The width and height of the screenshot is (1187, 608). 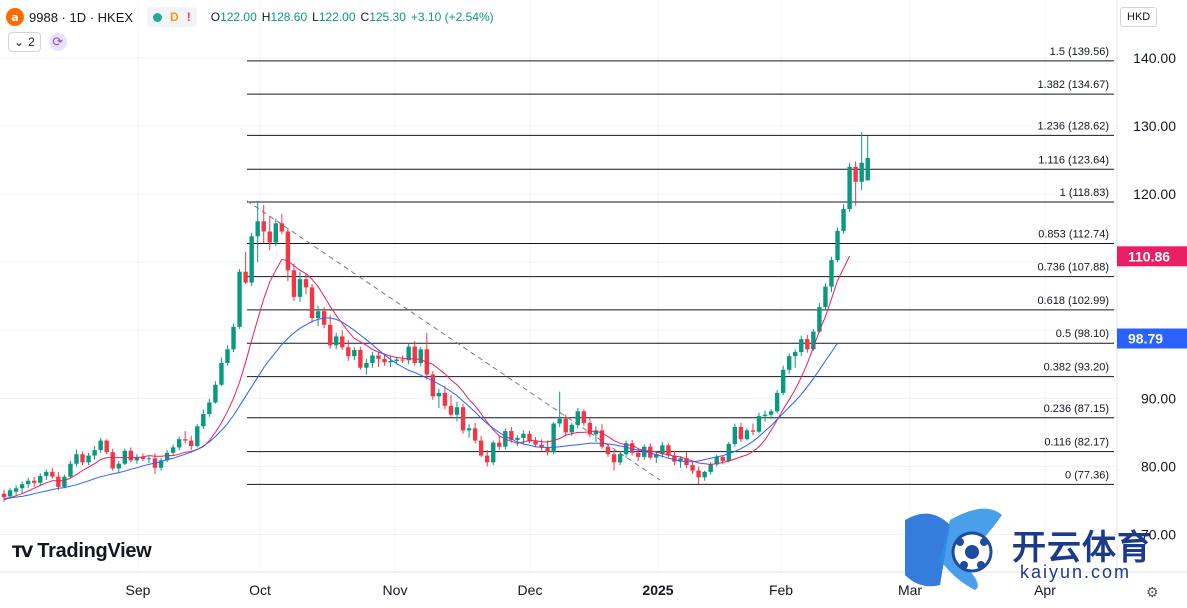 What do you see at coordinates (1154, 126) in the screenshot?
I see `price-tick-label: 130.00` at bounding box center [1154, 126].